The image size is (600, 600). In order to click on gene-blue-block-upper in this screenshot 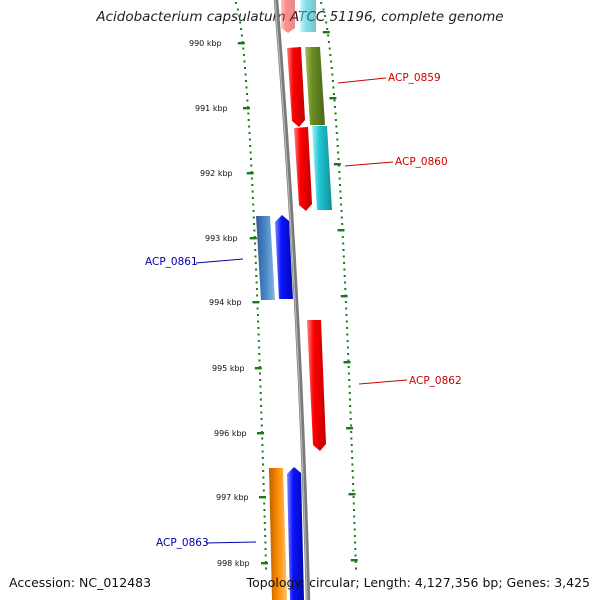, I will do `click(284, 257)`.